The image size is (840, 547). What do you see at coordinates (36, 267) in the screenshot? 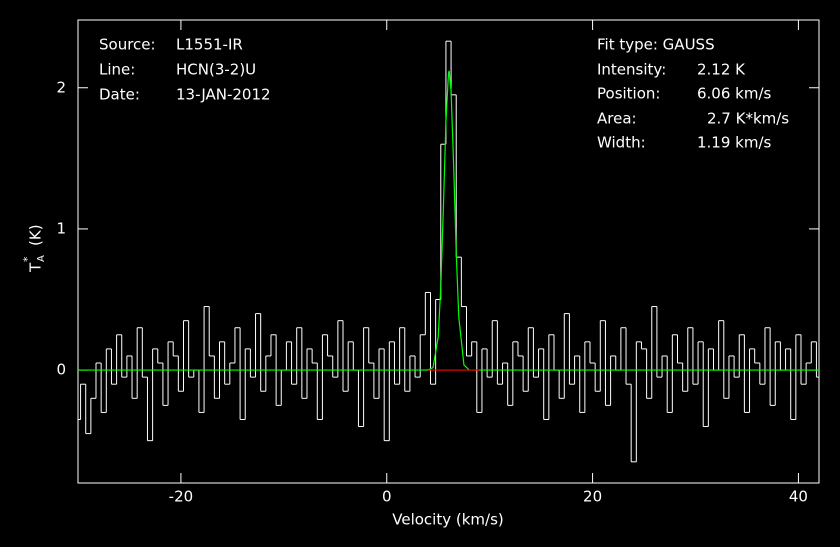
I see `y-label-base: T` at bounding box center [36, 267].